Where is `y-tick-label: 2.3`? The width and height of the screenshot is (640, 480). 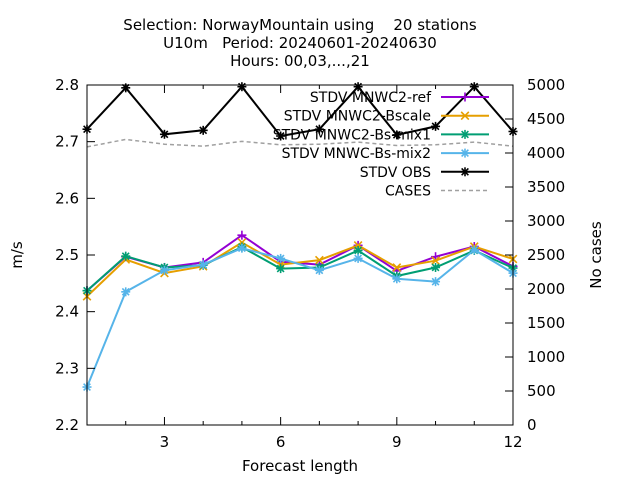
y-tick-label: 2.3 is located at coordinates (67, 368).